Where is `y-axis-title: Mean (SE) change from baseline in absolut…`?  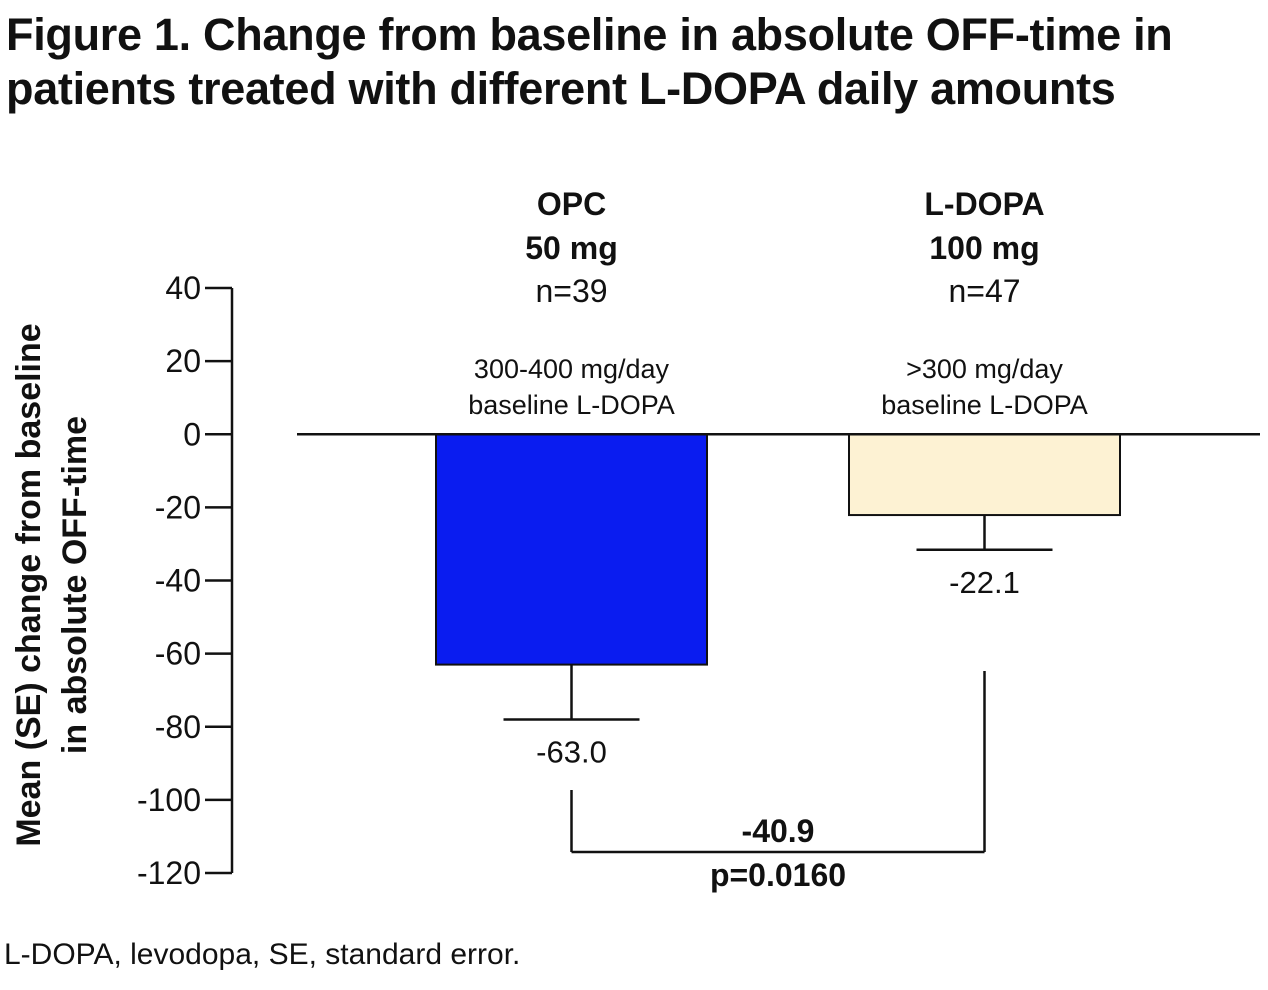 y-axis-title: Mean (SE) change from baseline in absolut… is located at coordinates (52, 584).